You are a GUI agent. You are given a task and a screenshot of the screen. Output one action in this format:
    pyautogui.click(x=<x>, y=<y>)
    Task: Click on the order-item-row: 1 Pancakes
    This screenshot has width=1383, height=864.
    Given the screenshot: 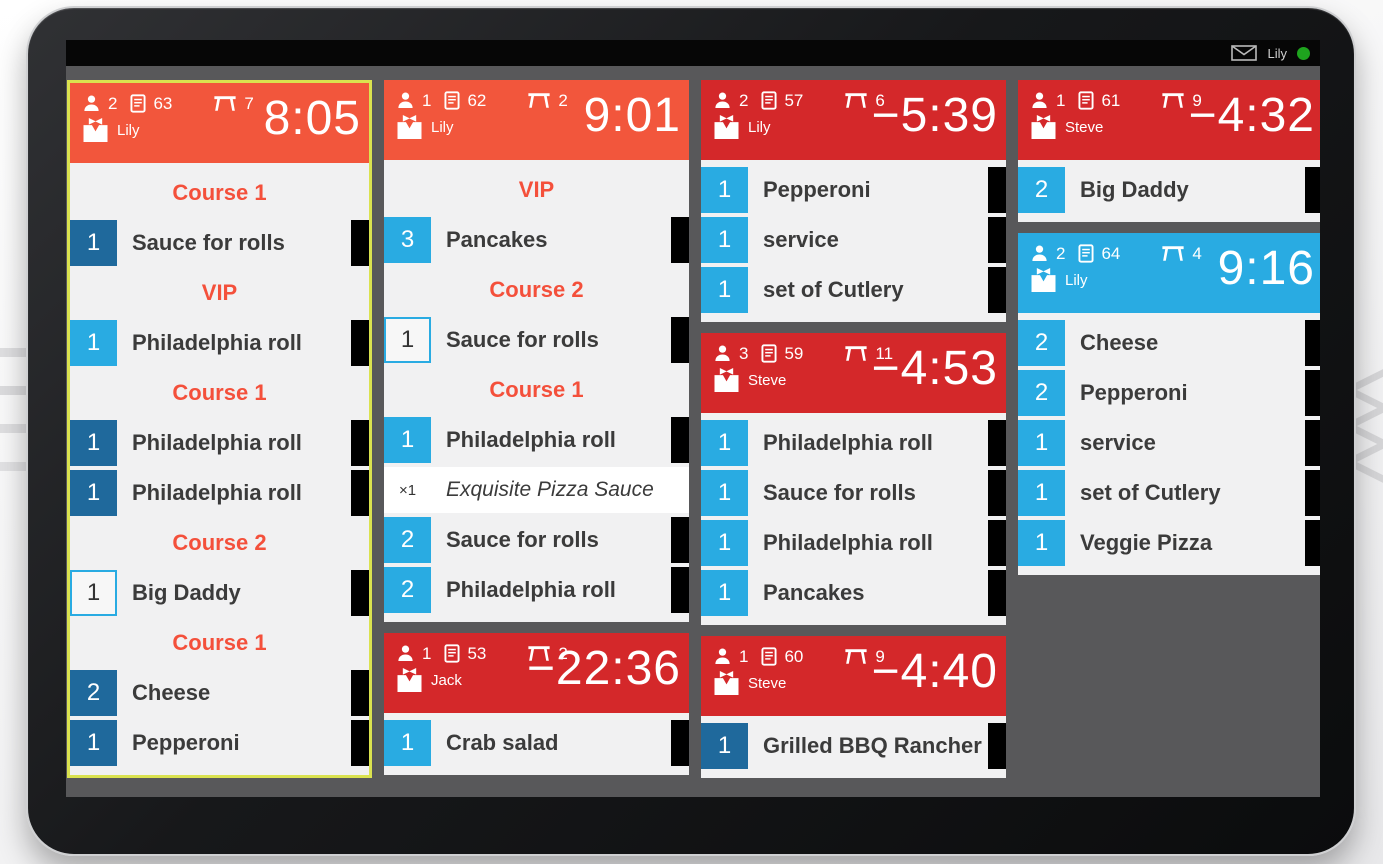 What is the action you would take?
    pyautogui.click(x=853, y=593)
    